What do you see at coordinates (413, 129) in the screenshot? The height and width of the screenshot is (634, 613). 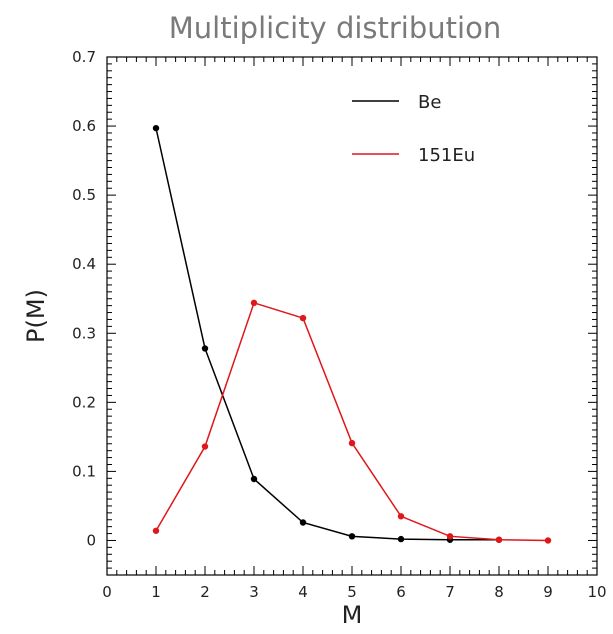 I see `legend: Be 151Eu` at bounding box center [413, 129].